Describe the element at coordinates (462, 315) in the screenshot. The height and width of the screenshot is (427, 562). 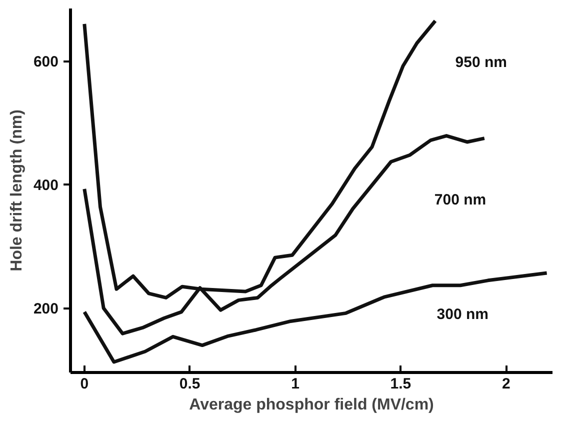
I see `series-label: 300 nm` at that location.